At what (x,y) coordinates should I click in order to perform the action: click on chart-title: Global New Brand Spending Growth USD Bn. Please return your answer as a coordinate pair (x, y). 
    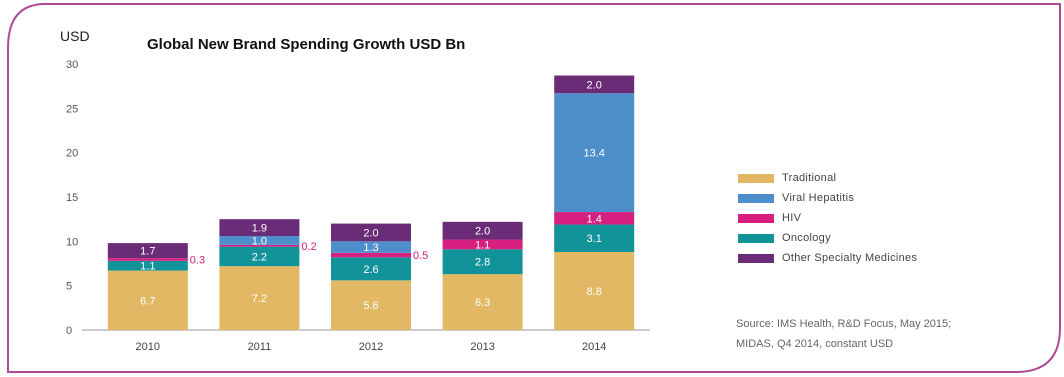
    Looking at the image, I should click on (306, 44).